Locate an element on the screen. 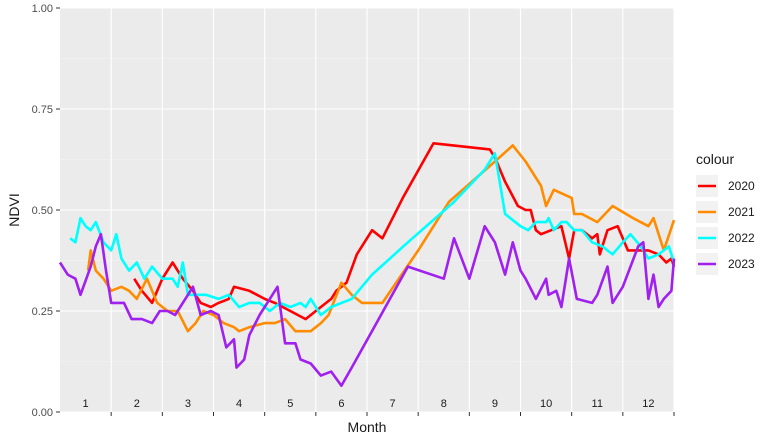 The height and width of the screenshot is (442, 773). month-label: 3 is located at coordinates (188, 404).